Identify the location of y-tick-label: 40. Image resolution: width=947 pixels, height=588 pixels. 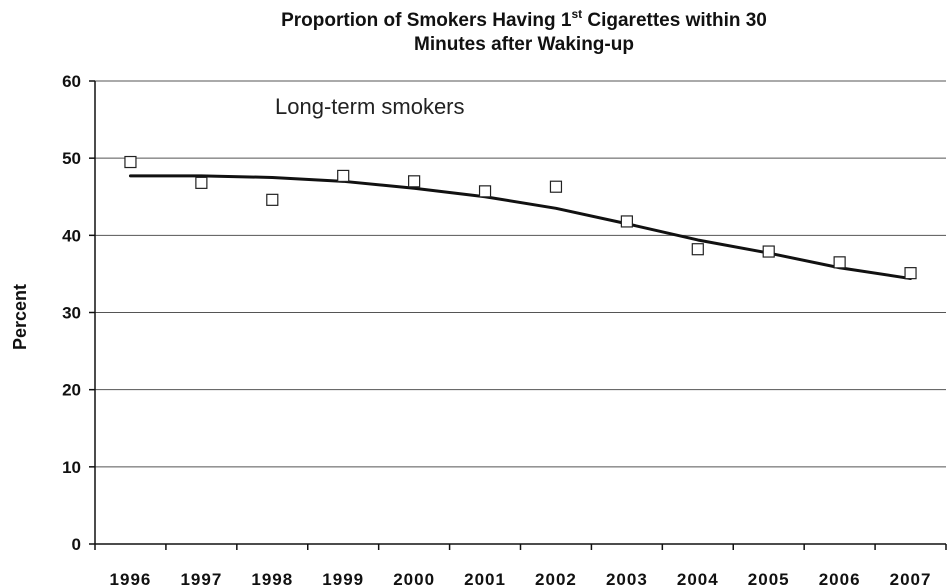
(71, 235).